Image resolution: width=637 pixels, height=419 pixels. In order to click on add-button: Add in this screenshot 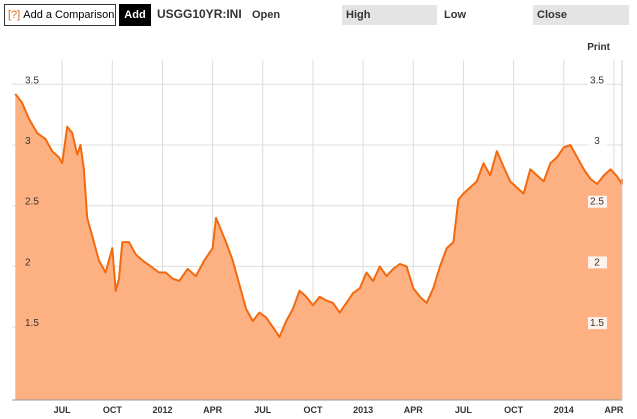, I will do `click(135, 15)`.